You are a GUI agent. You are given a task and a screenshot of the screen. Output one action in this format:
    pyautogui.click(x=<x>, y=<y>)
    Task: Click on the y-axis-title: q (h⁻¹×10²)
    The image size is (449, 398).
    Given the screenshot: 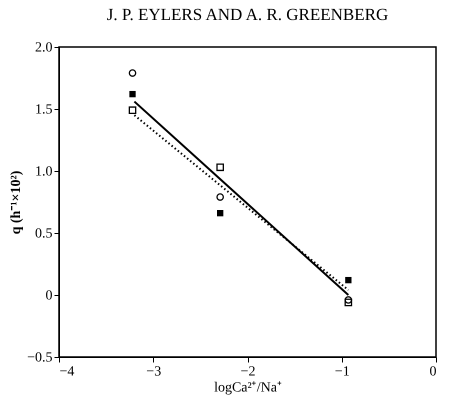 What is the action you would take?
    pyautogui.click(x=16, y=202)
    